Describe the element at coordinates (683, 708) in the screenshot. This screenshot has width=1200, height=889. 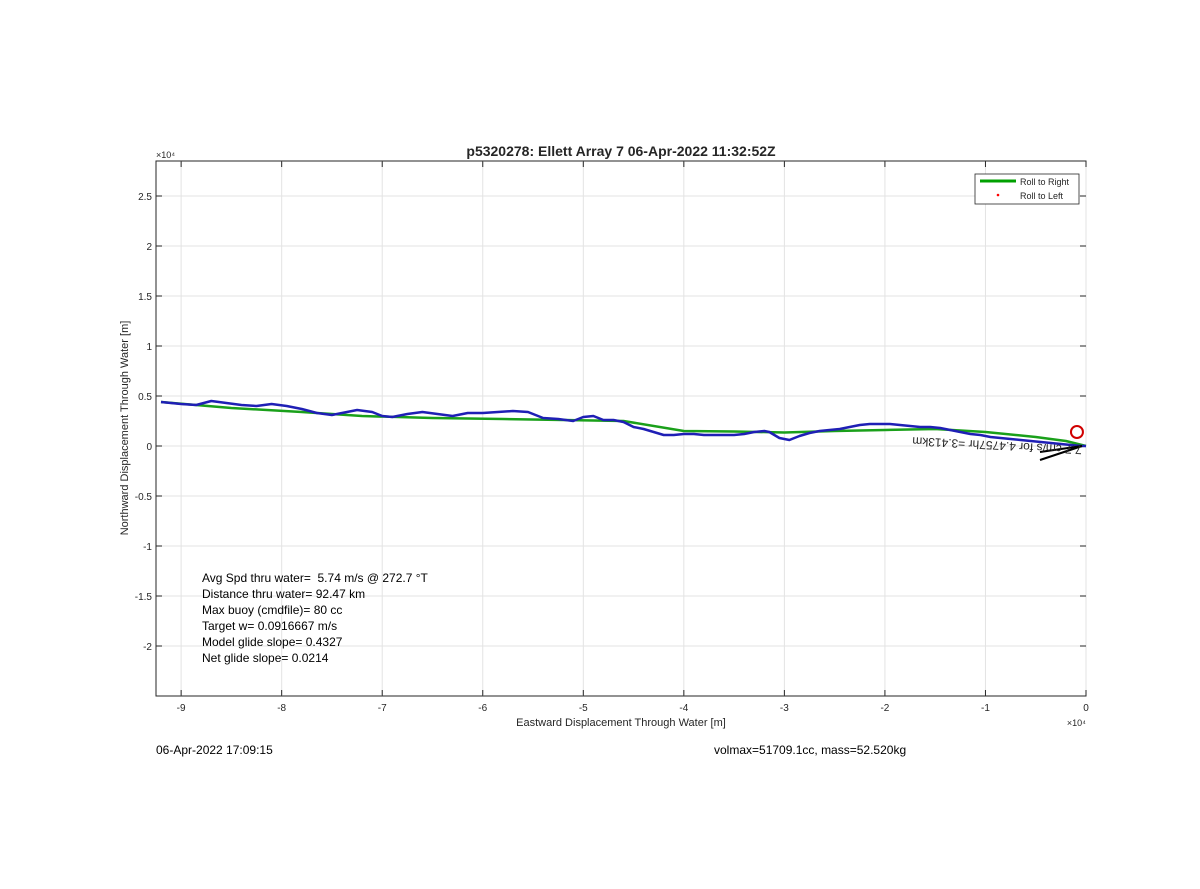
I see `x-tick-label: -4` at that location.